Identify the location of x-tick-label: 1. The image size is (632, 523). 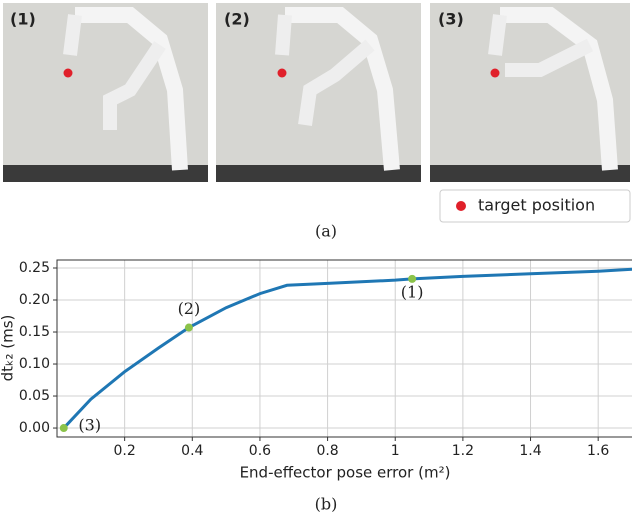
(395, 451).